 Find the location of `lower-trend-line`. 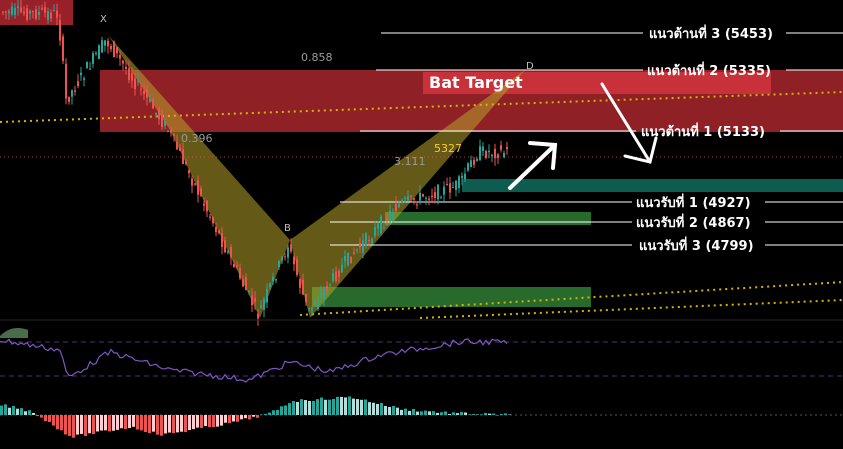

lower-trend-line is located at coordinates (571, 298).